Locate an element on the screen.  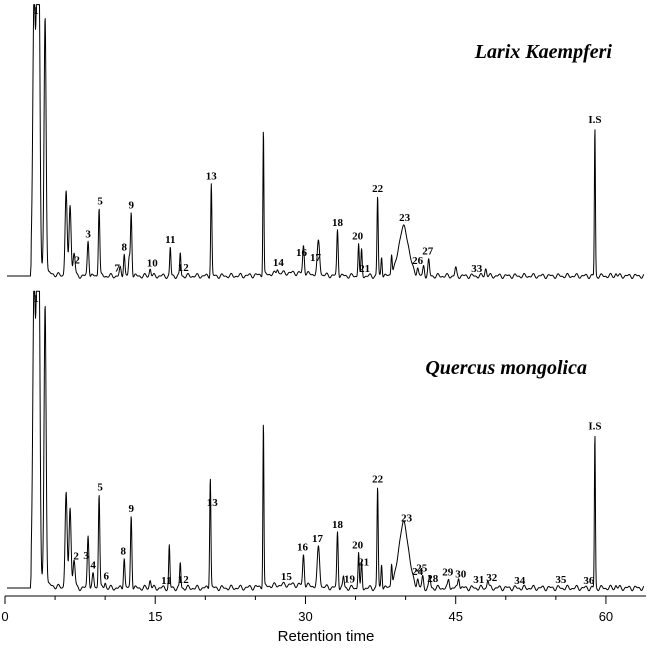
peak-label: 27 is located at coordinates (428, 252).